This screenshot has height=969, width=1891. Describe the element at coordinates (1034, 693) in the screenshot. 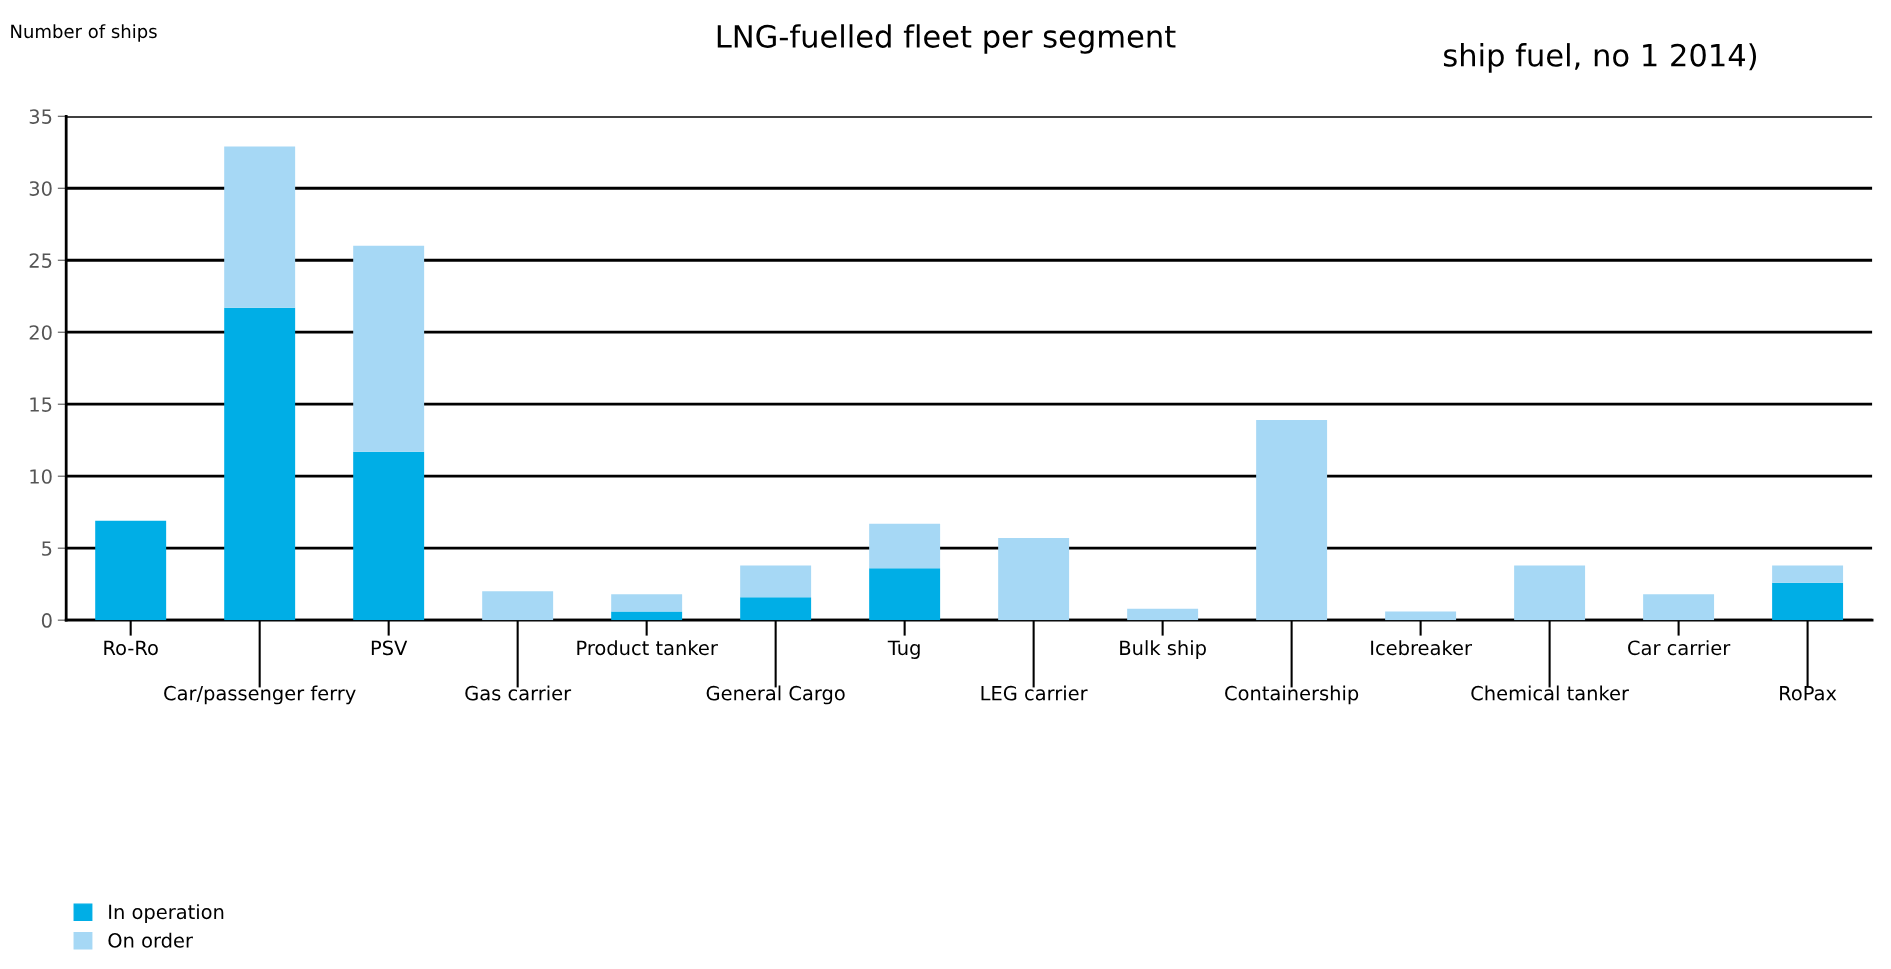

I see `x-tick-label: LEG carrier` at that location.